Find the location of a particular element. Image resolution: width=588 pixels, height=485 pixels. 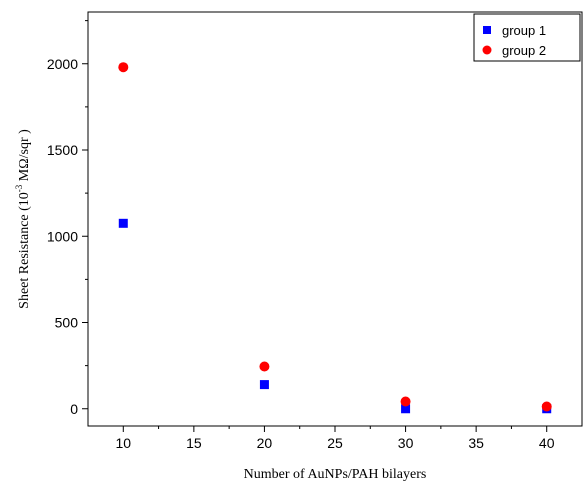

x-tick-label-10: 10 is located at coordinates (123, 443).